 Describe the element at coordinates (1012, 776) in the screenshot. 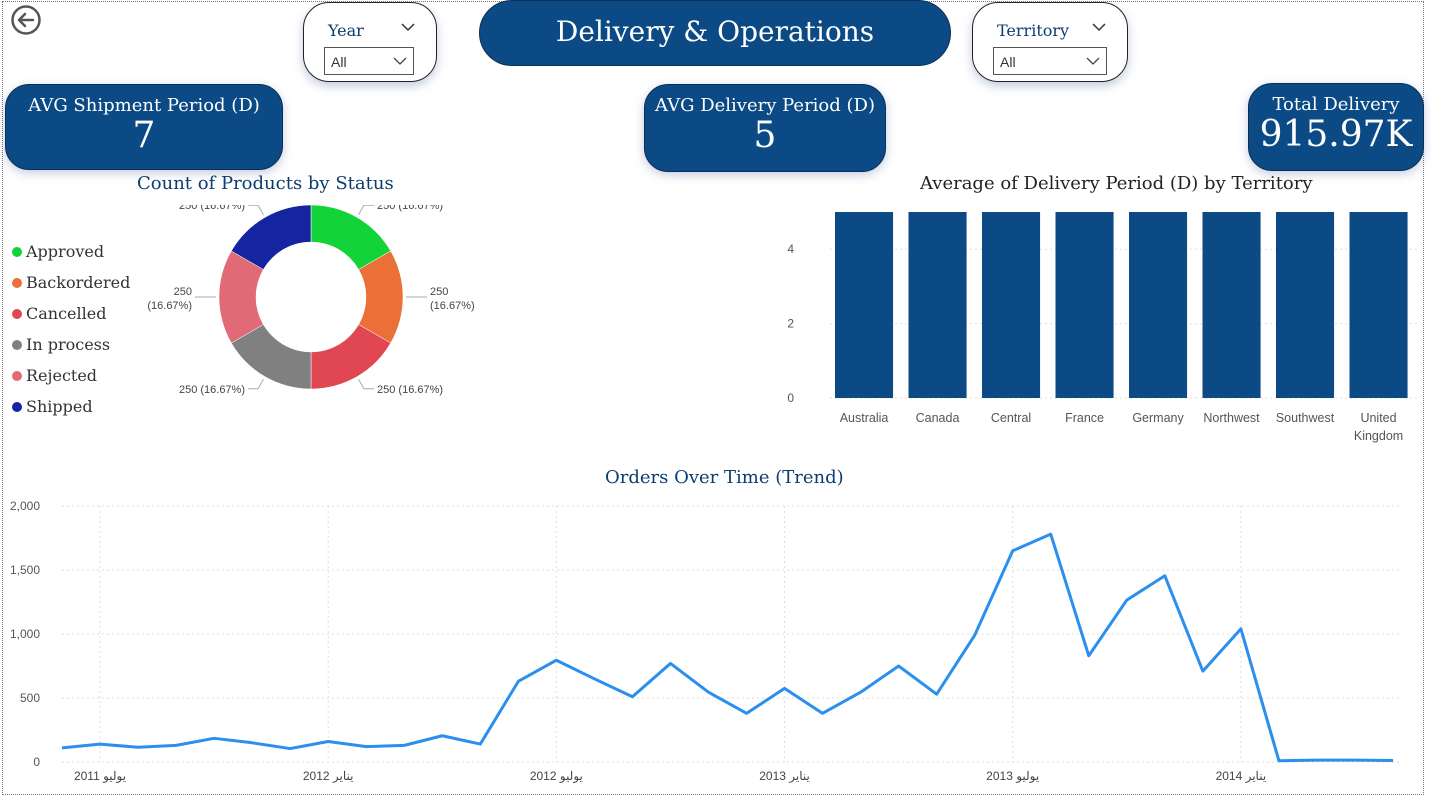

I see `x-tick-label: يوليو 2013` at that location.